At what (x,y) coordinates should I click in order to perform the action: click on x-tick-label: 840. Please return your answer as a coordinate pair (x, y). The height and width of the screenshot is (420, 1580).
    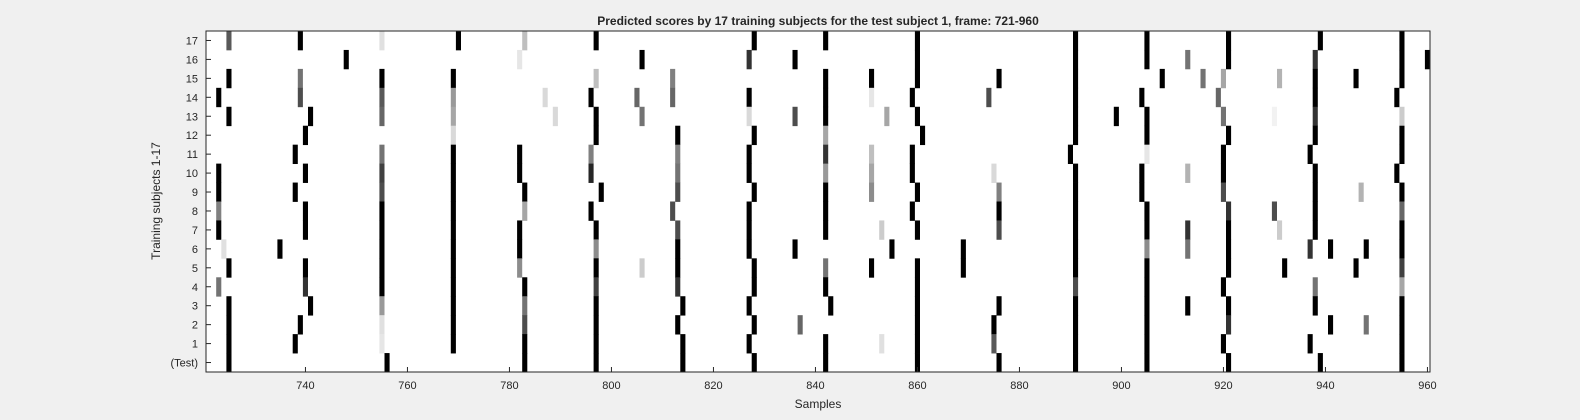
    Looking at the image, I should click on (815, 386).